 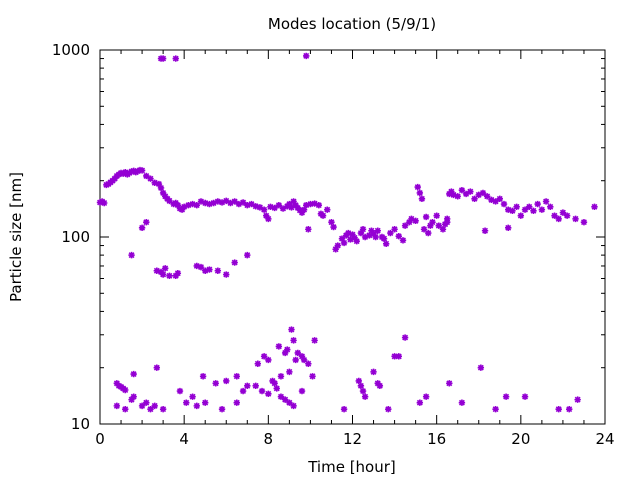 I want to click on x-tick-label: 24, so click(x=604, y=439).